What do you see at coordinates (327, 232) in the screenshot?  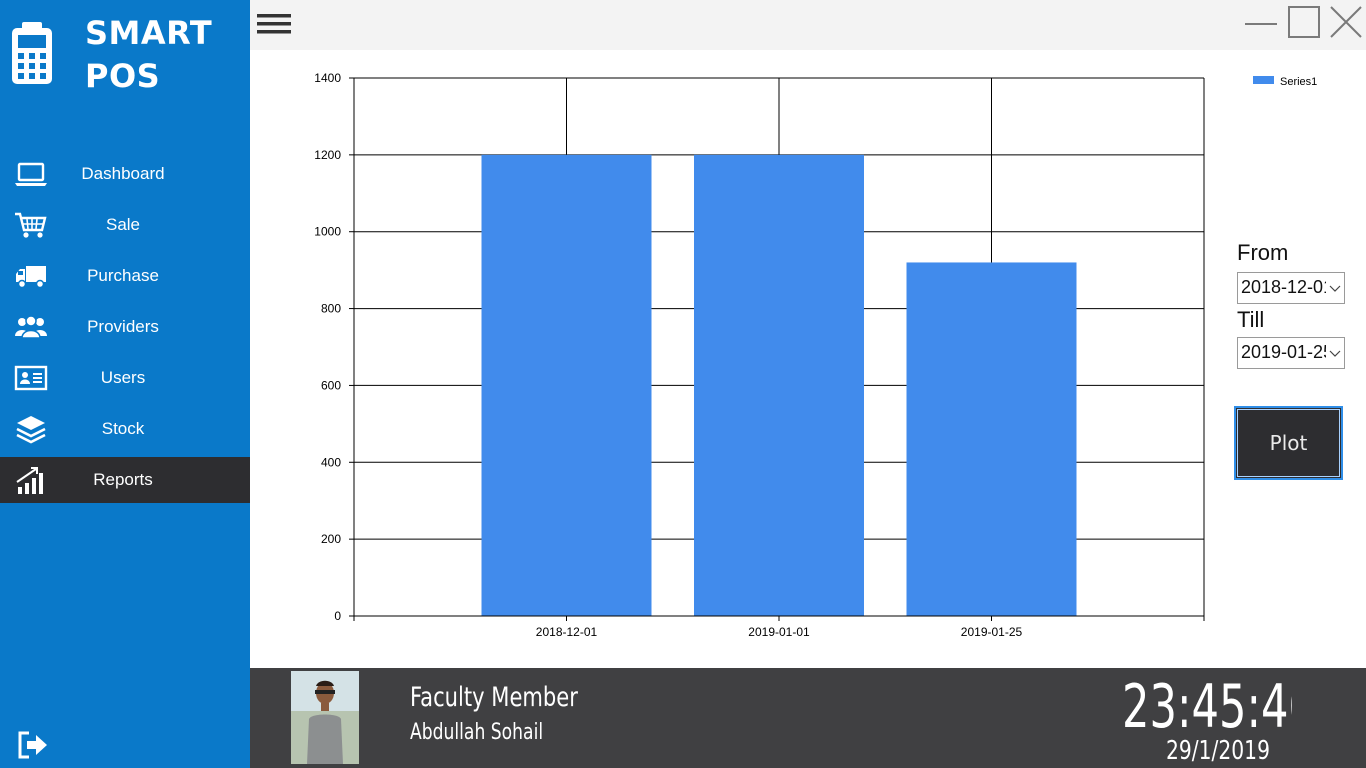 I see `y-tick-label: 1000` at bounding box center [327, 232].